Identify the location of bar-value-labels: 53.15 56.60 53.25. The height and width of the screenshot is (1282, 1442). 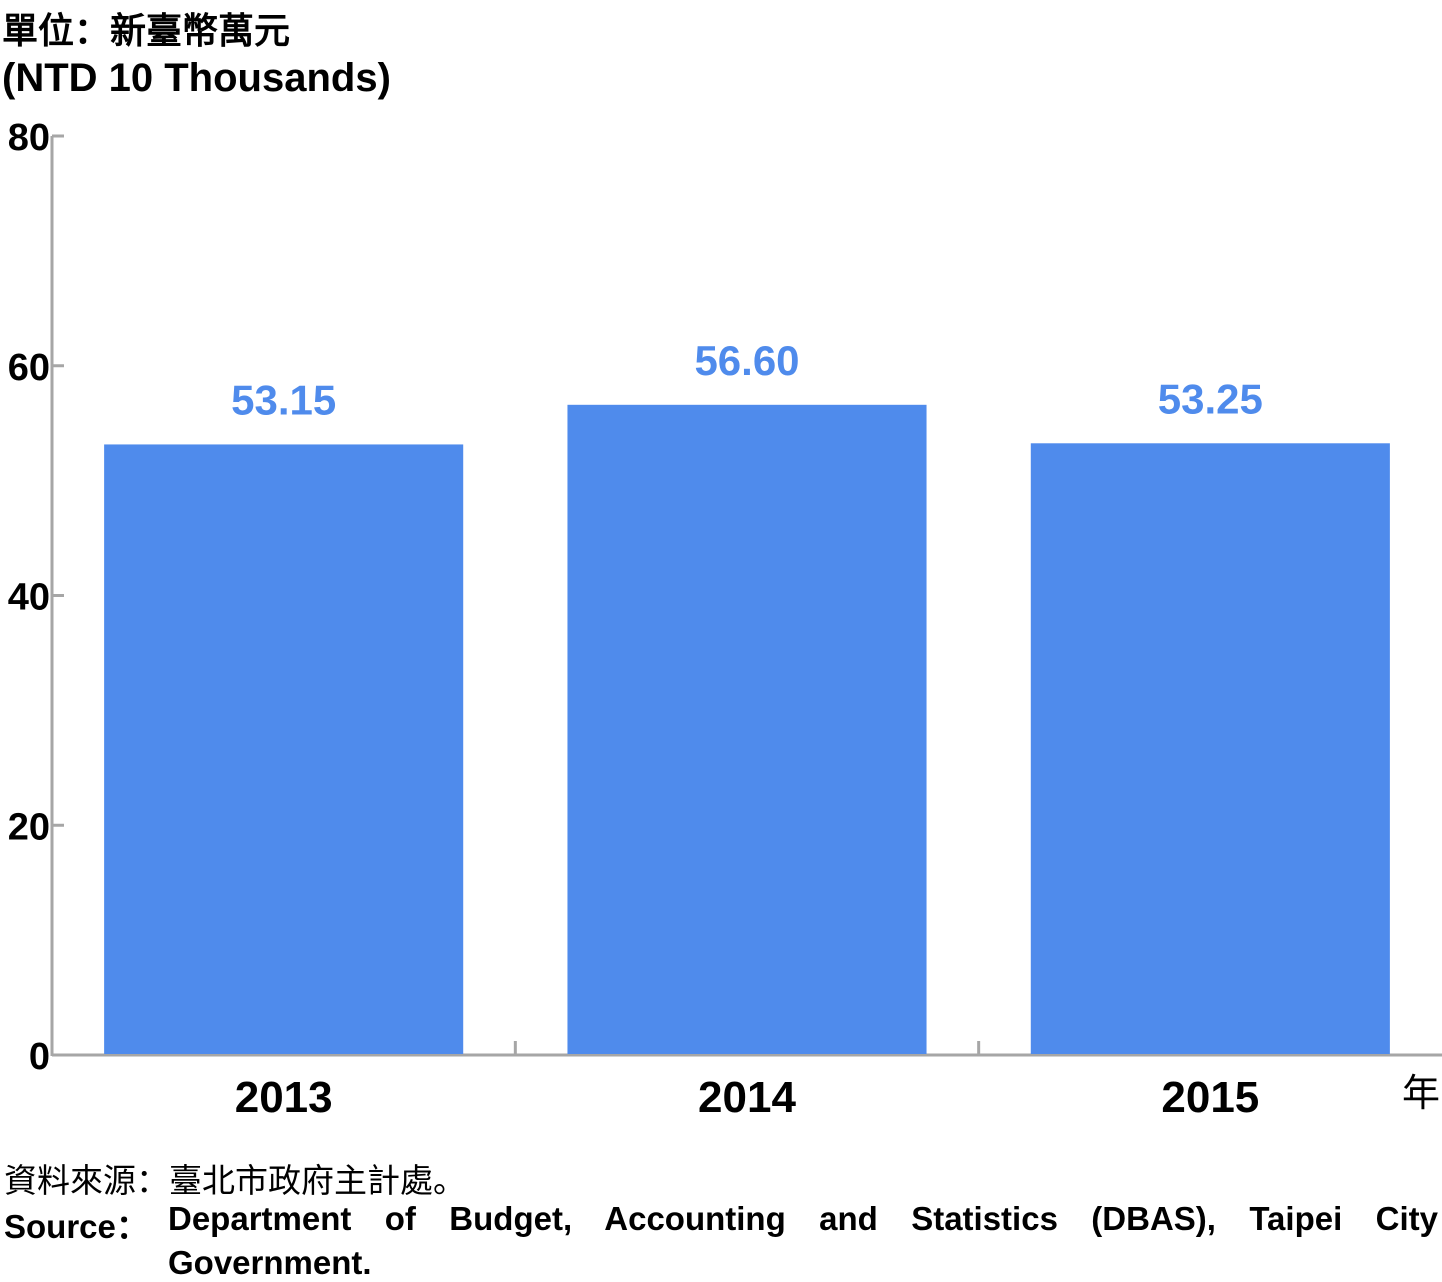
(747, 380).